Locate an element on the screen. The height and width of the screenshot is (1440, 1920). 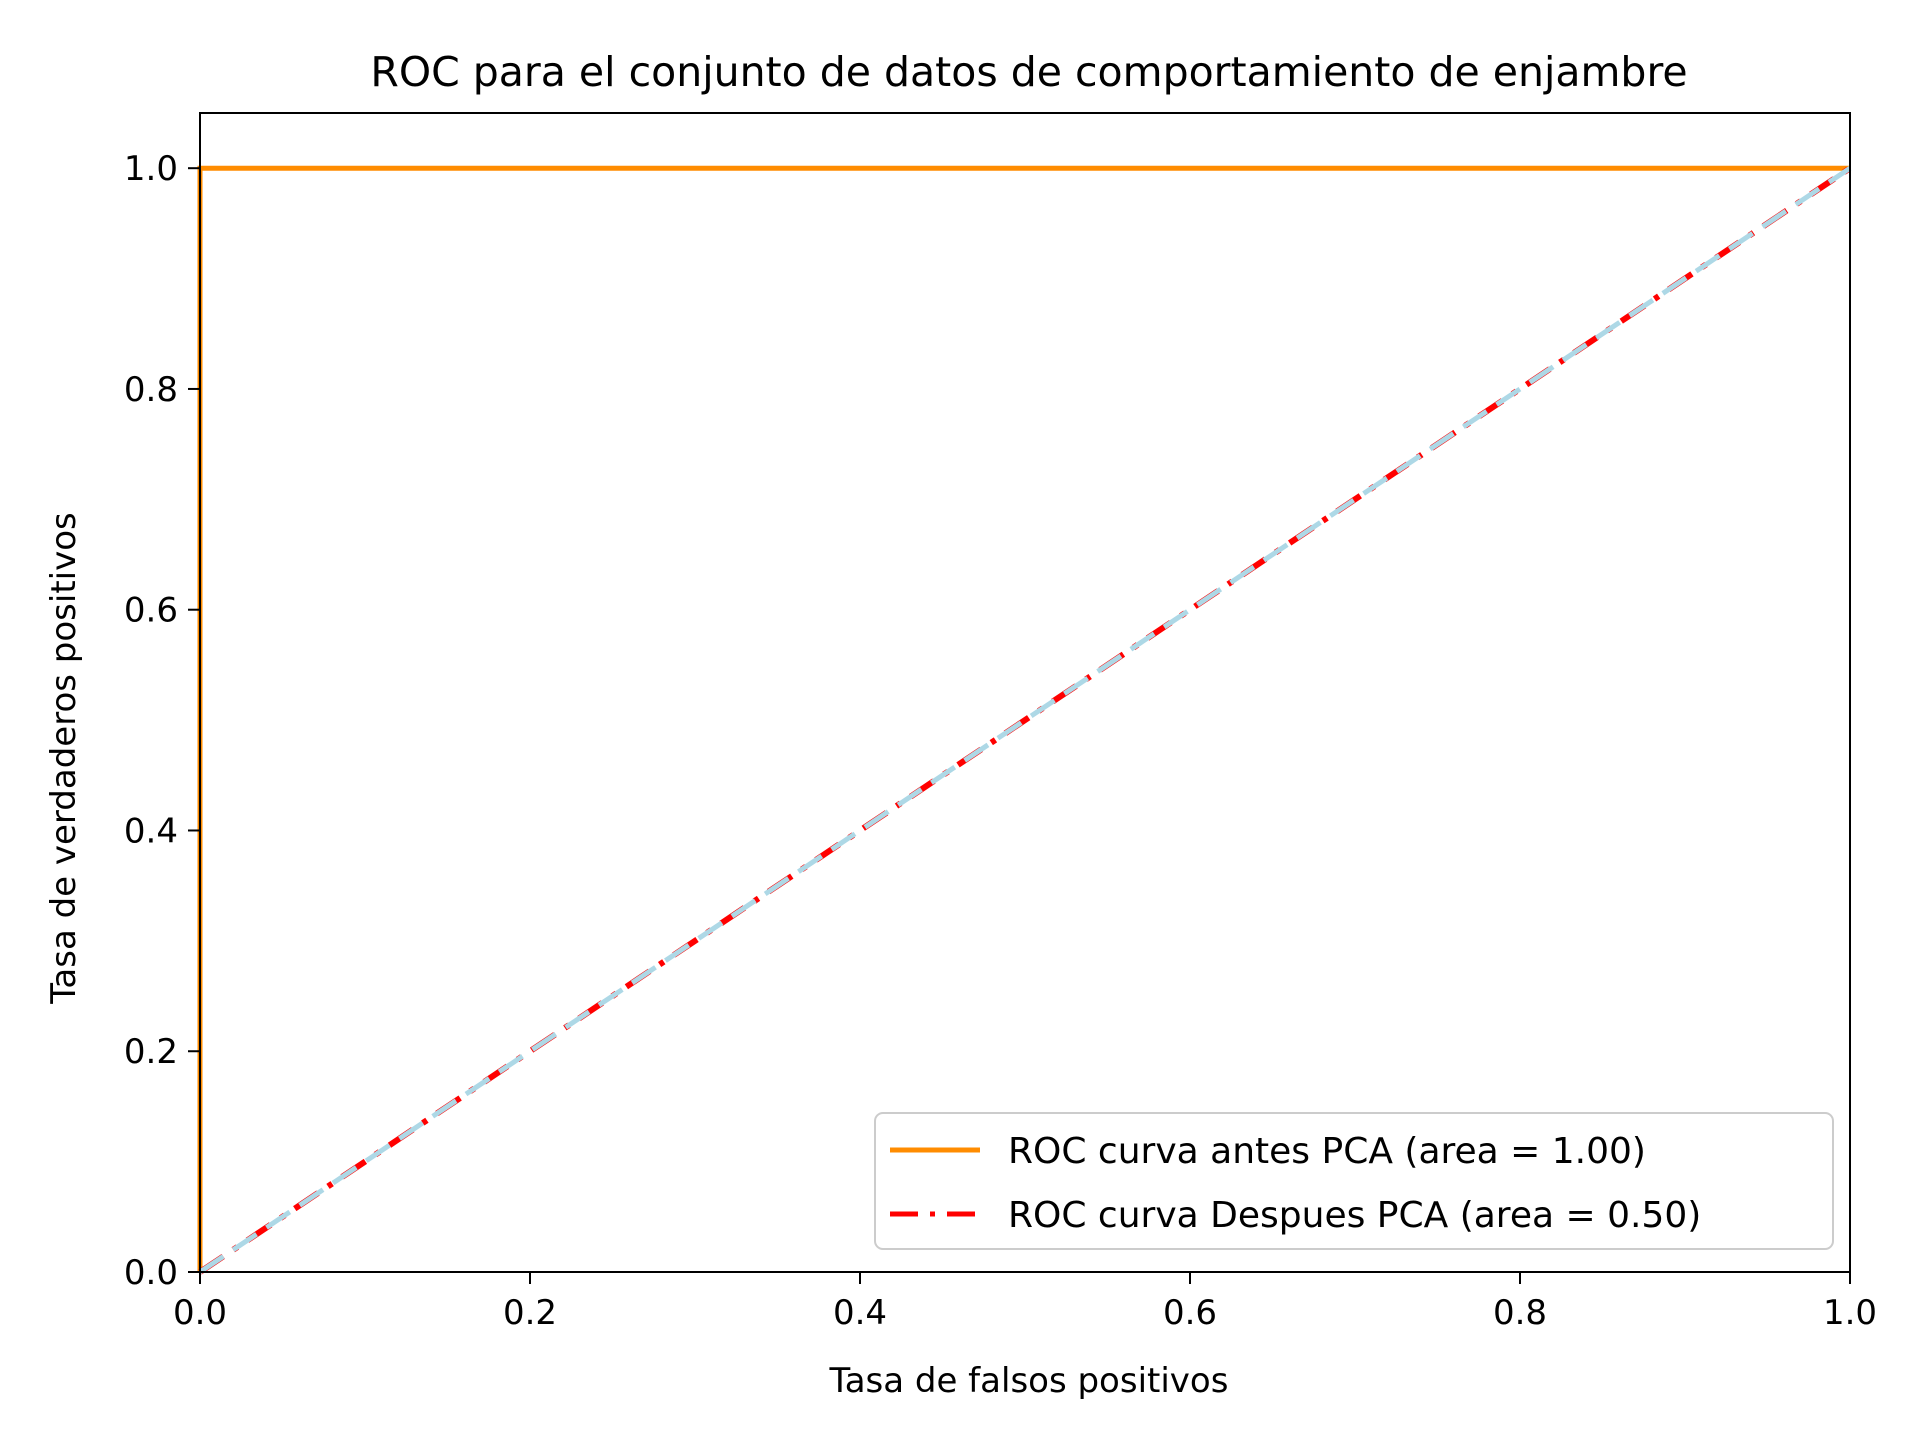
legend-box is located at coordinates (1354, 1181).